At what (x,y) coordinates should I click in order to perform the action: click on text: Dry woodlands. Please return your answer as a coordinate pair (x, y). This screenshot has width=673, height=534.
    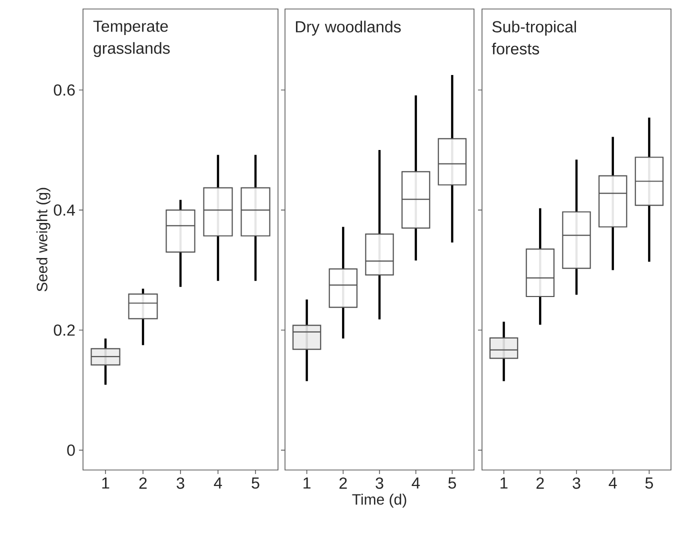
    Looking at the image, I should click on (348, 28).